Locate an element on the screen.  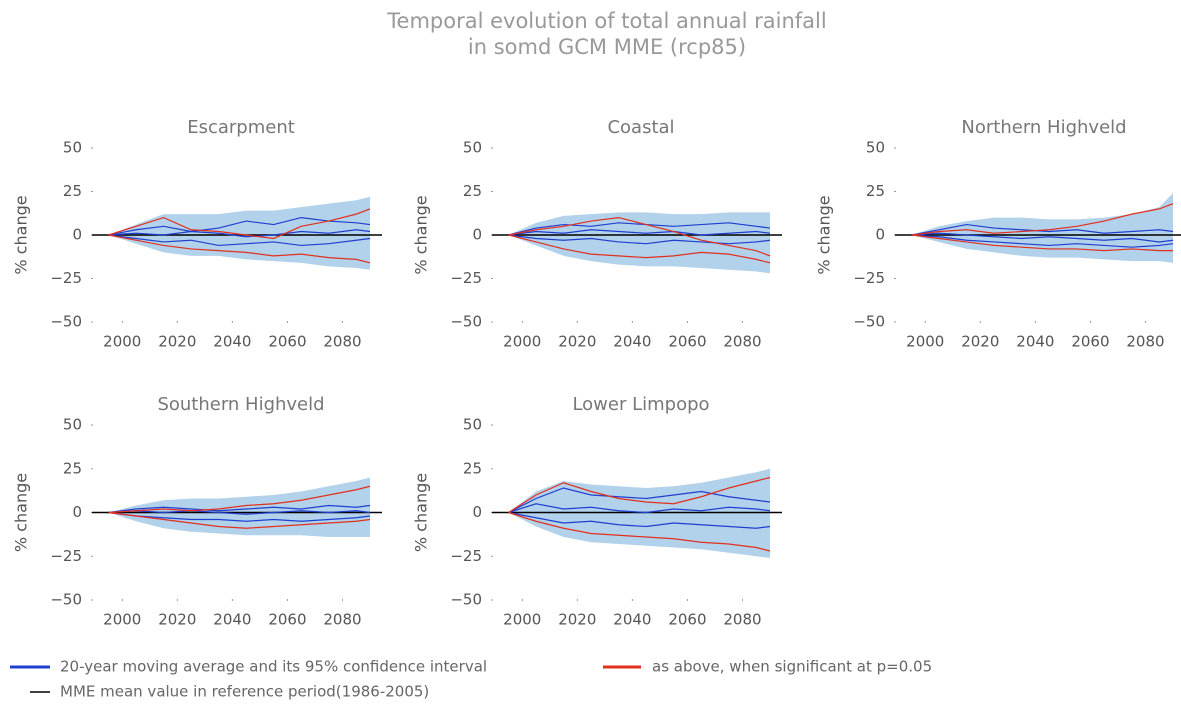
figure-subtitle: in somd GCM MME (rcp85) is located at coordinates (607, 47).